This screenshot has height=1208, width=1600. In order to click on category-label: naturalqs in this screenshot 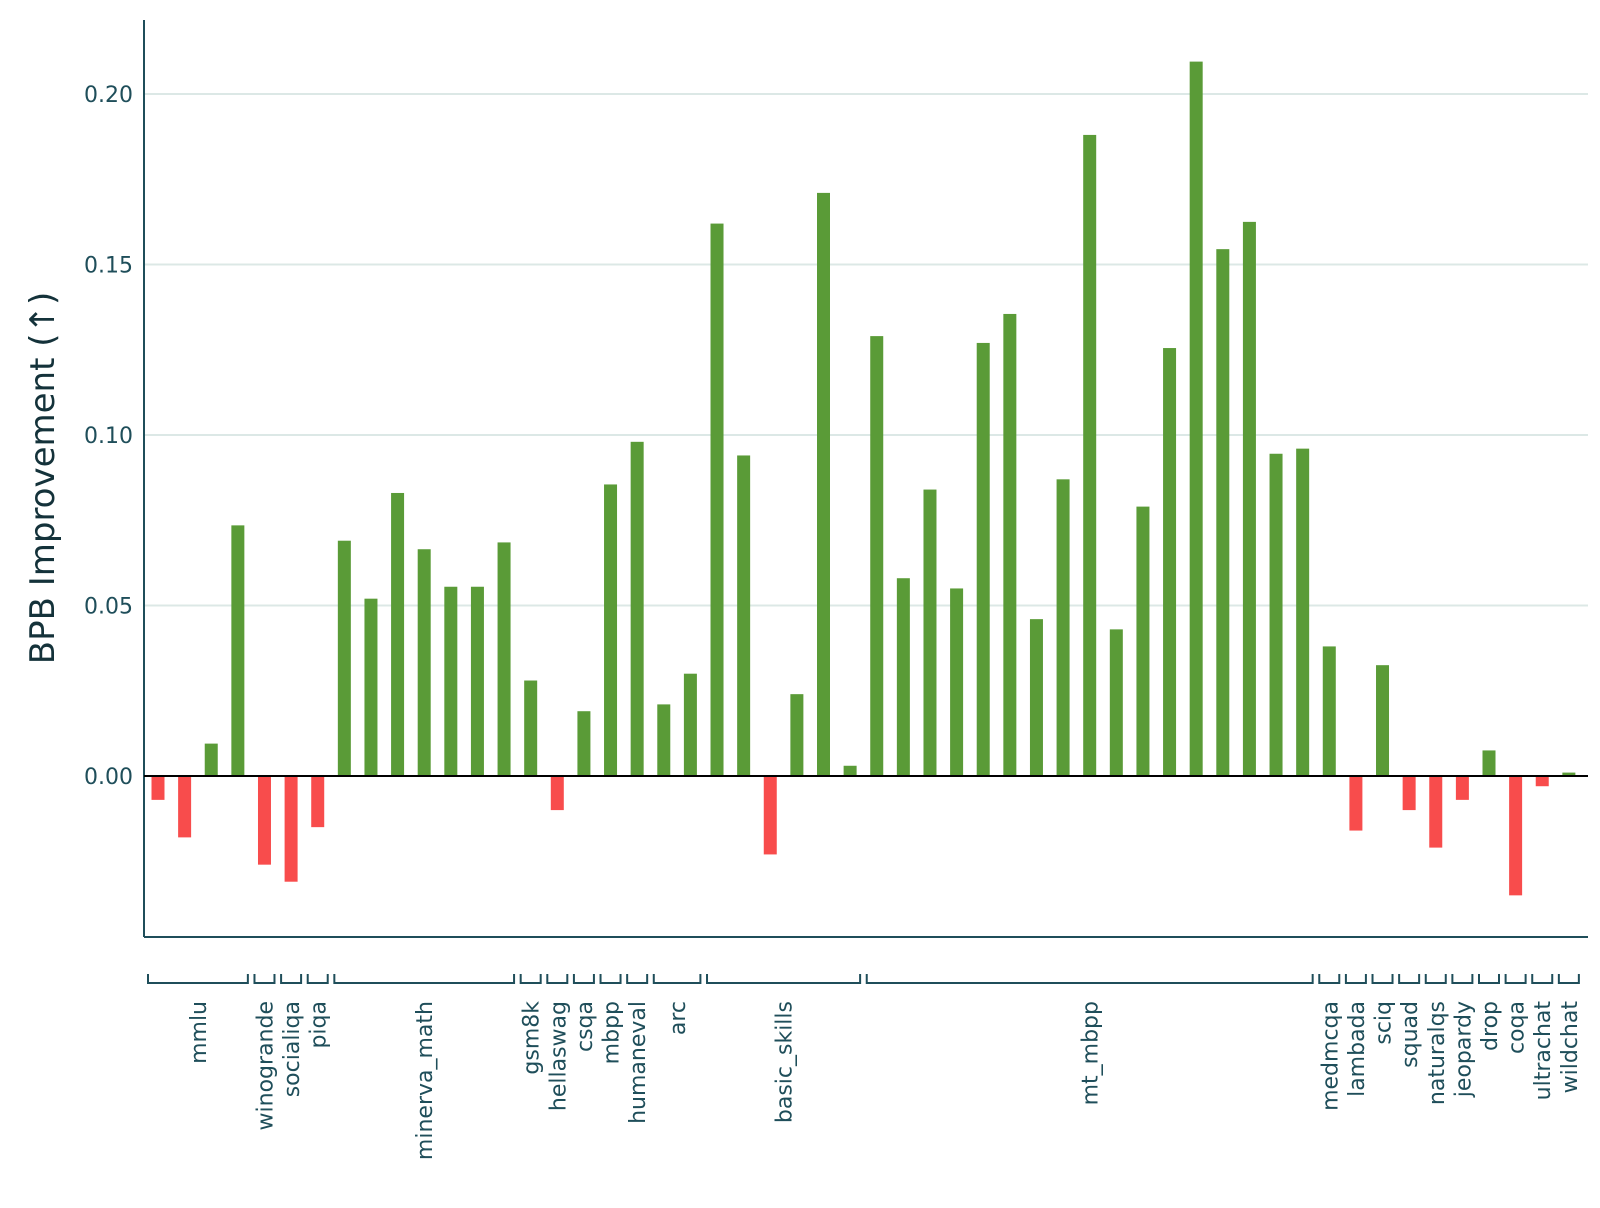, I will do `click(1437, 1053)`.